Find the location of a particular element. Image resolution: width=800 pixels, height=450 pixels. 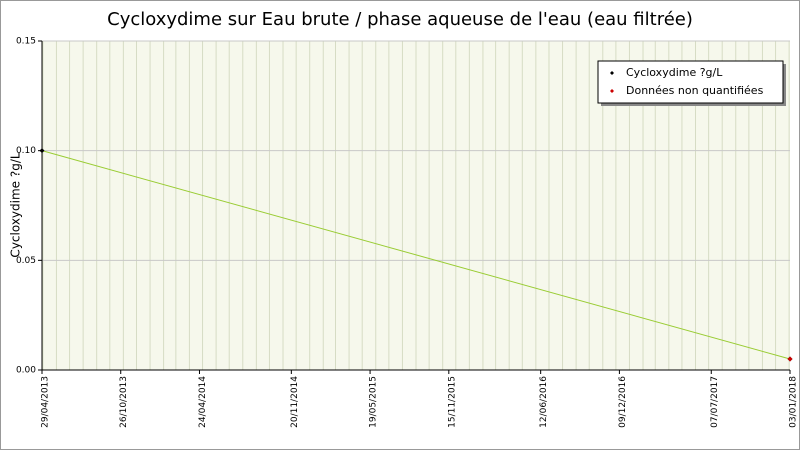

x-tick-label: 20/11/2014 is located at coordinates (295, 402).